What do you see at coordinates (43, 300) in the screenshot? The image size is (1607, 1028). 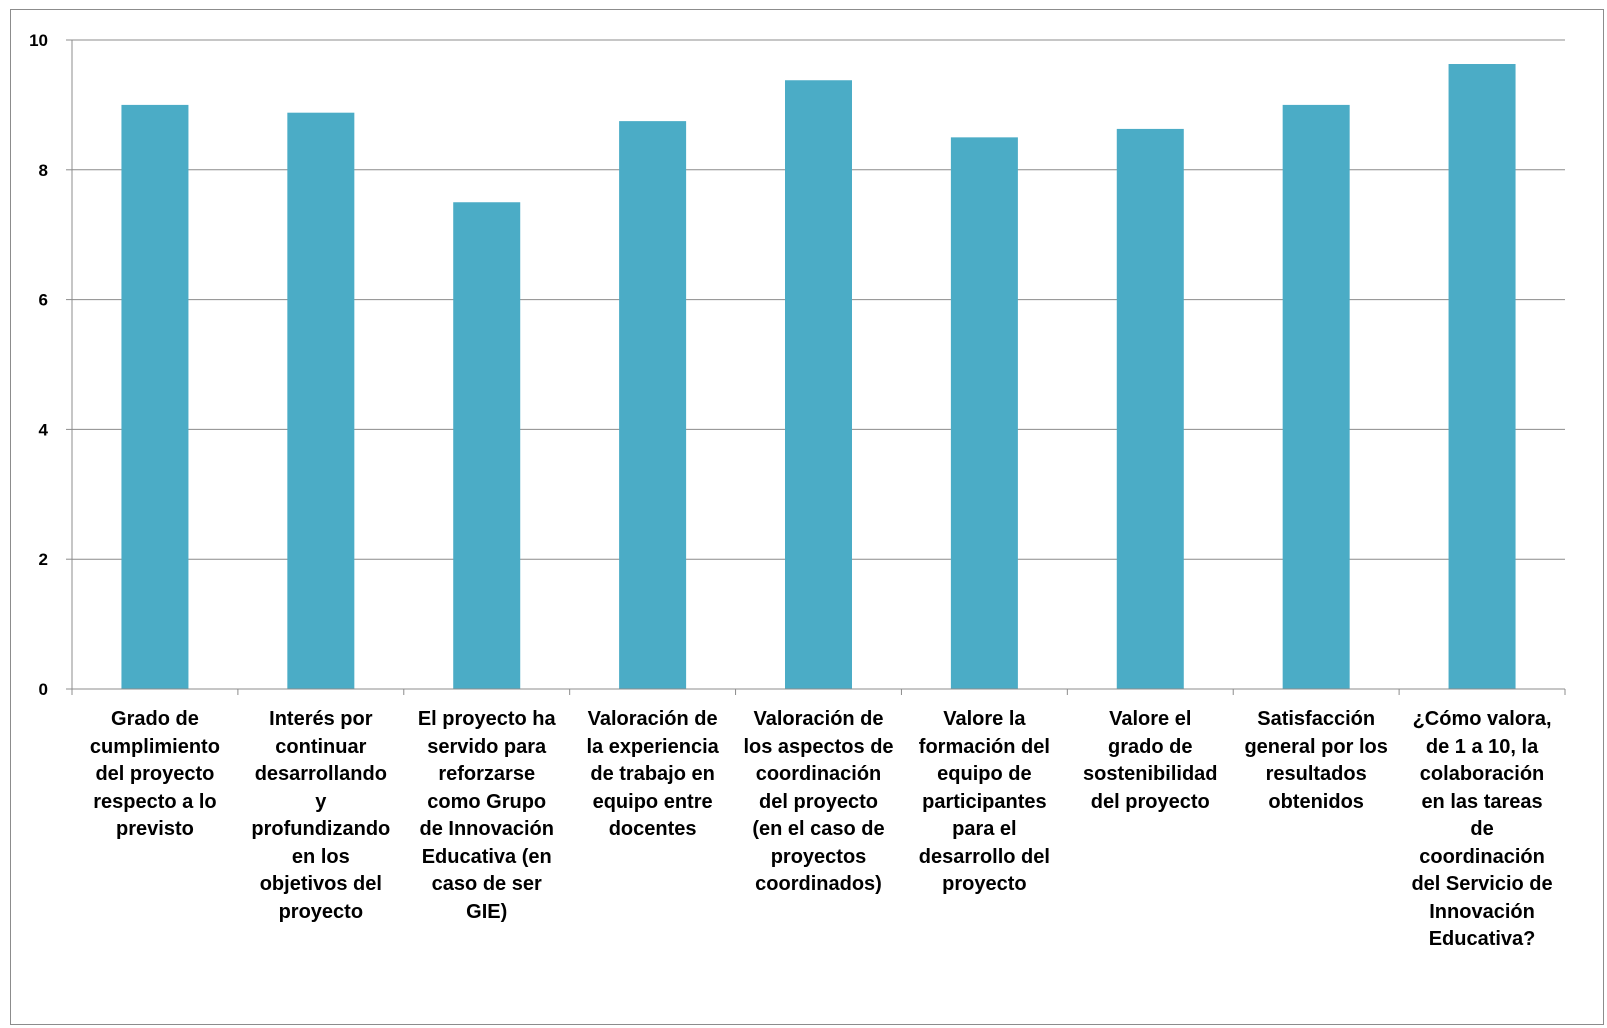 I see `y-tick-label: 6` at bounding box center [43, 300].